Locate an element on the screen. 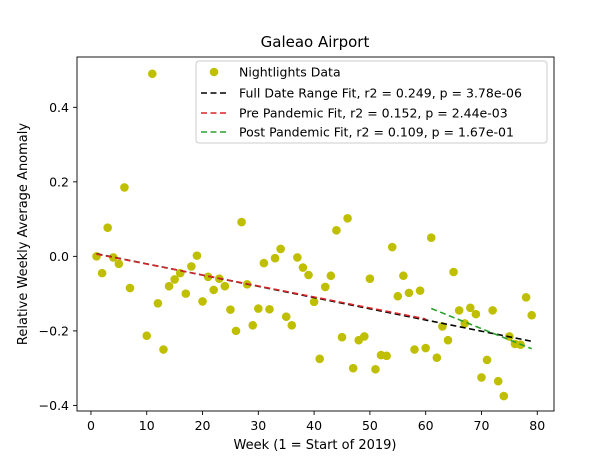 This screenshot has width=615, height=461. y-tick-label: 0.0 is located at coordinates (59, 256).